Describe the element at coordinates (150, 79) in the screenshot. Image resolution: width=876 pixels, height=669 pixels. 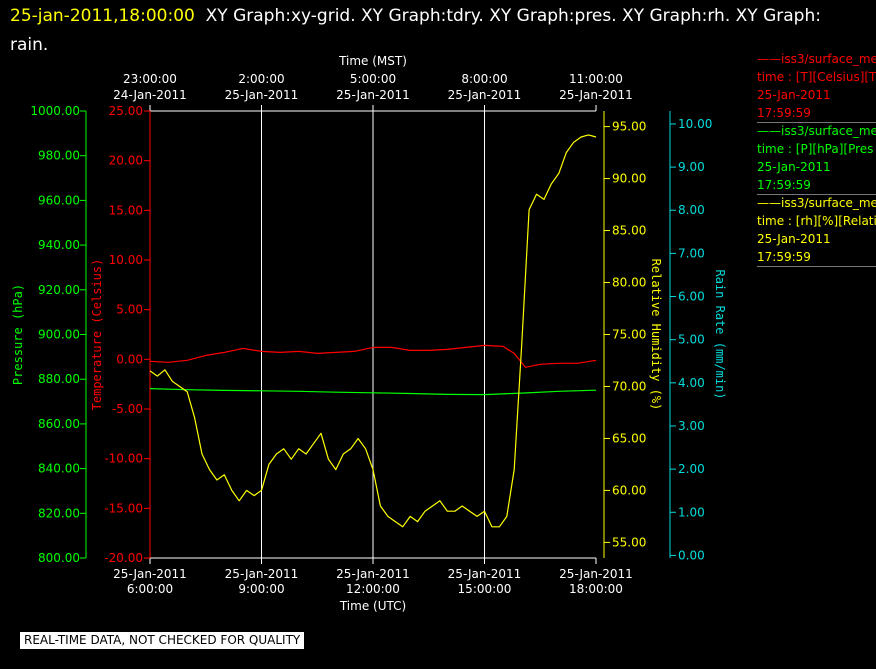
I see `top-tick-time: 23:00:00` at that location.